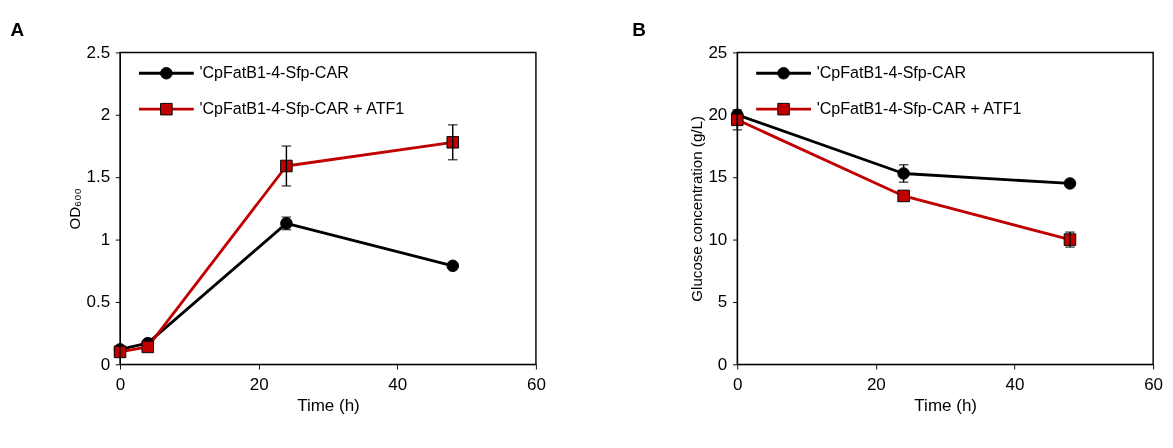 The image size is (1173, 448). I want to click on y-tick-label: 1, so click(105, 239).